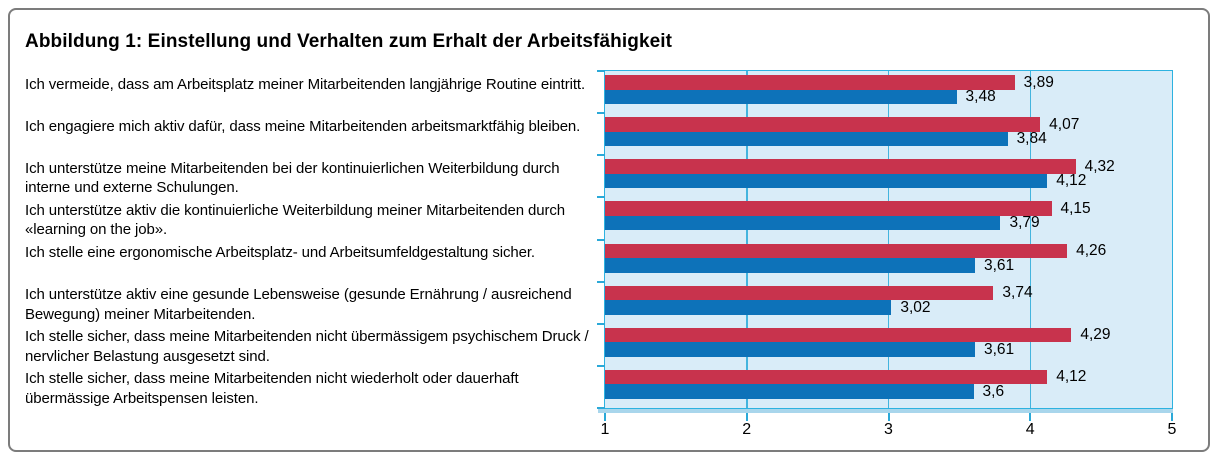 The height and width of the screenshot is (462, 1222). What do you see at coordinates (1064, 124) in the screenshot?
I see `value-label: 4,07` at bounding box center [1064, 124].